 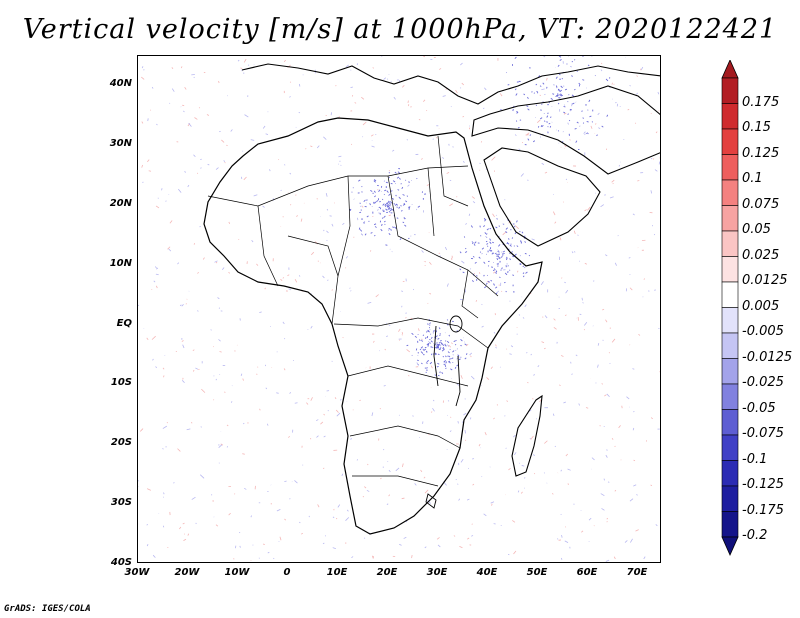 What do you see at coordinates (763, 382) in the screenshot?
I see `colorbar-label: -0.025` at bounding box center [763, 382].